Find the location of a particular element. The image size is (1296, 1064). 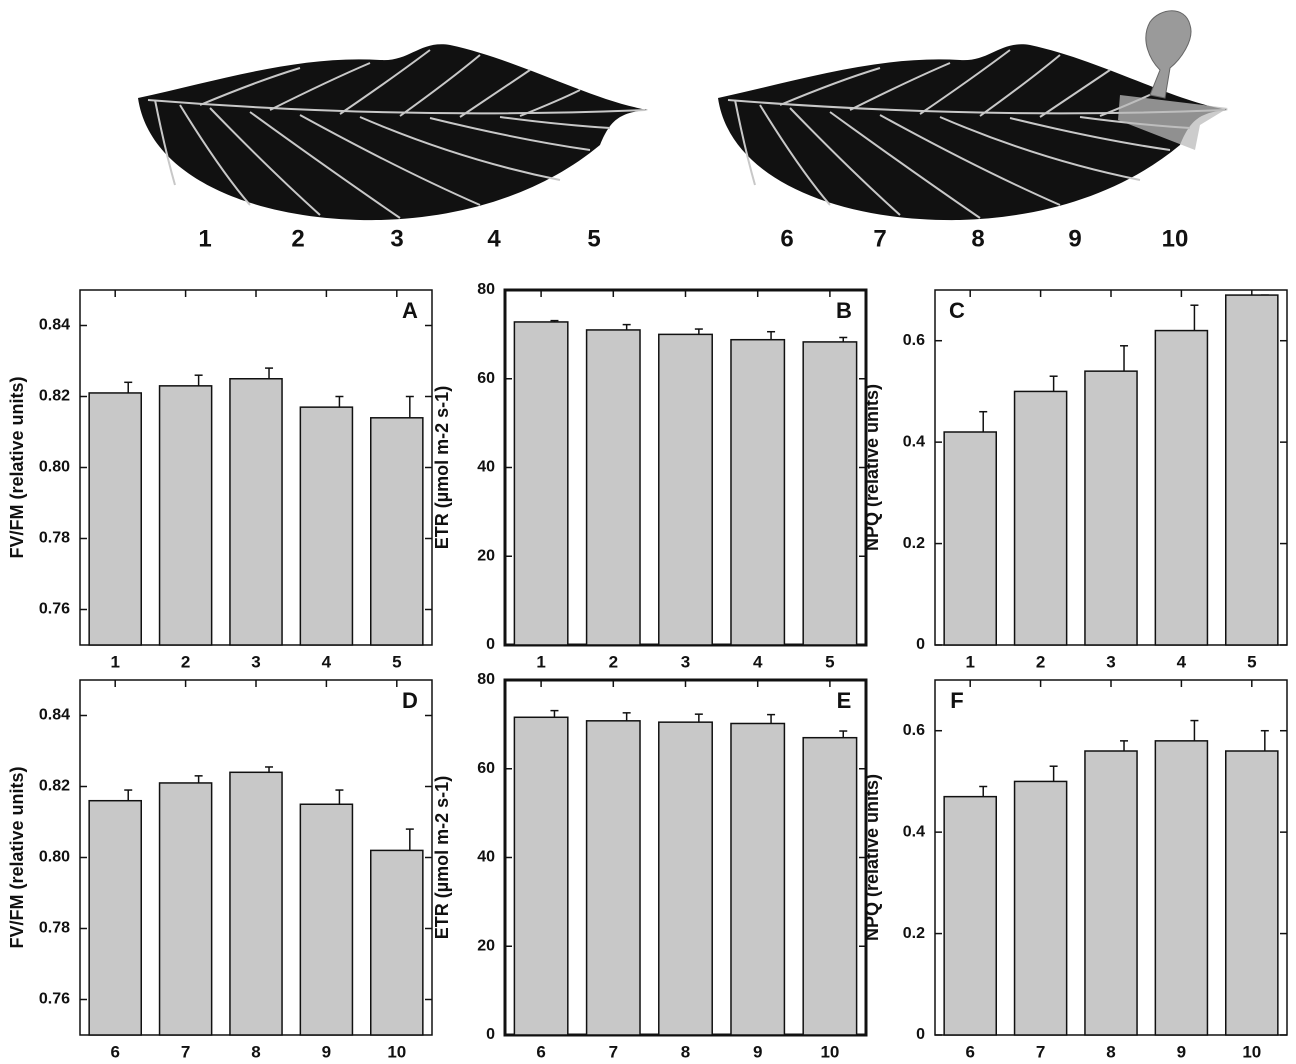

x-tick-label: 7 is located at coordinates (1040, 1051).